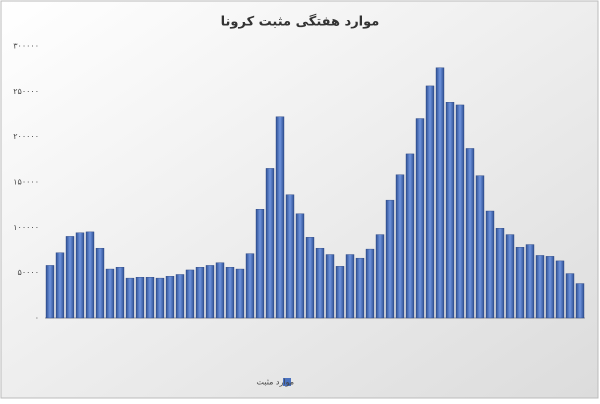 The height and width of the screenshot is (404, 600). Describe the element at coordinates (287, 382) in the screenshot. I see `legend-swatch` at that location.